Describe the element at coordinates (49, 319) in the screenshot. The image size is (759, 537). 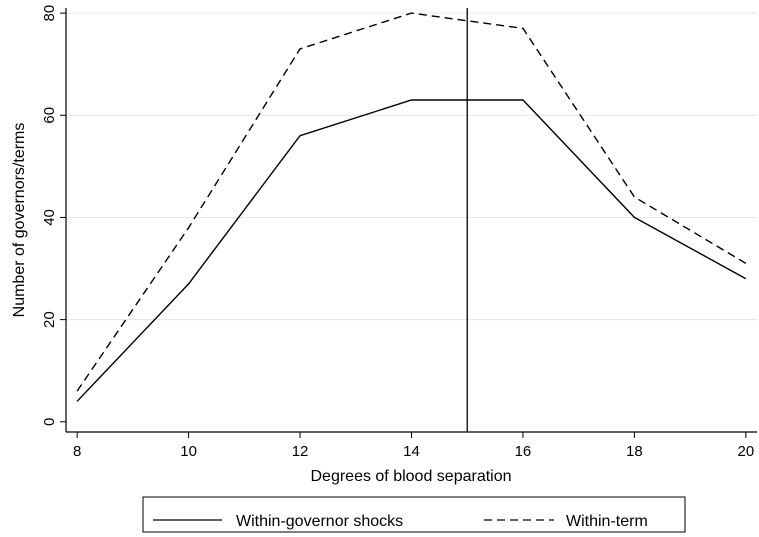
I see `y-tick-label-20: 20` at that location.